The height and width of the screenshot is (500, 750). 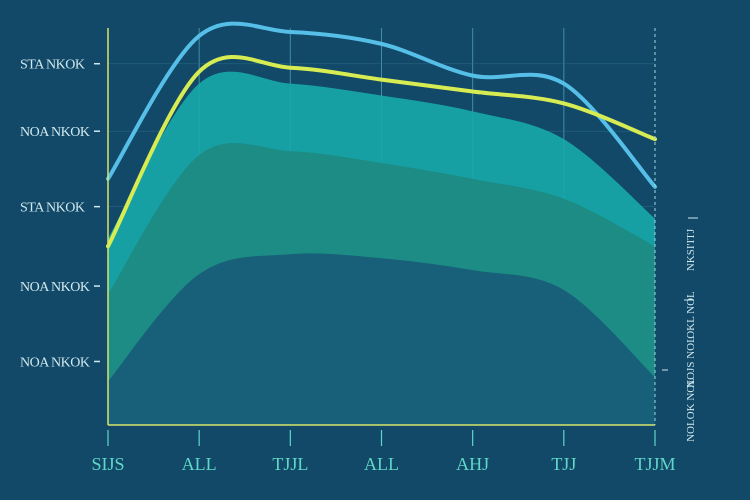 I want to click on y-tick-labels: STA NKOK NOA NKOK STA NKOK NOA NKOK NOA NKOK, so click(x=60, y=214).